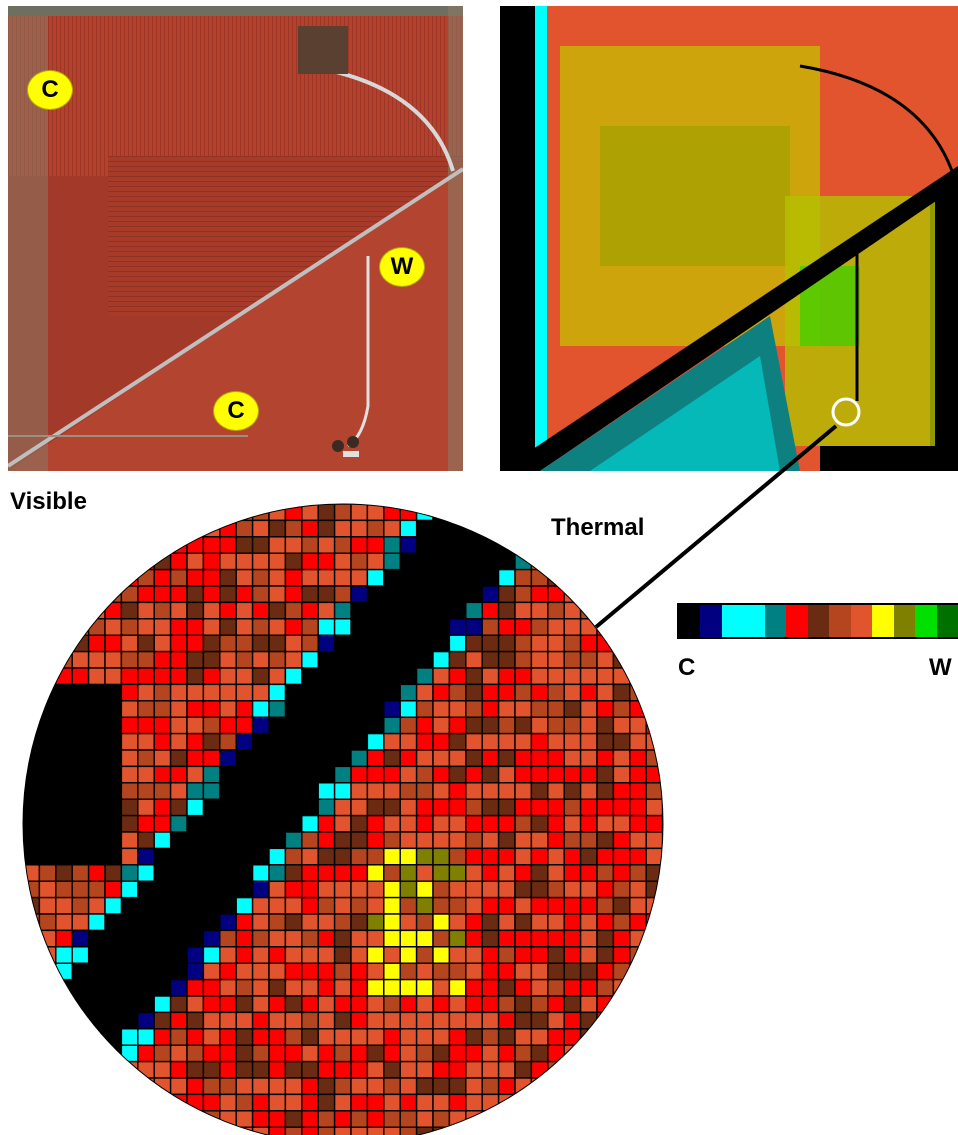 Image resolution: width=958 pixels, height=1135 pixels. What do you see at coordinates (236, 411) in the screenshot?
I see `cool-marker: C` at bounding box center [236, 411].